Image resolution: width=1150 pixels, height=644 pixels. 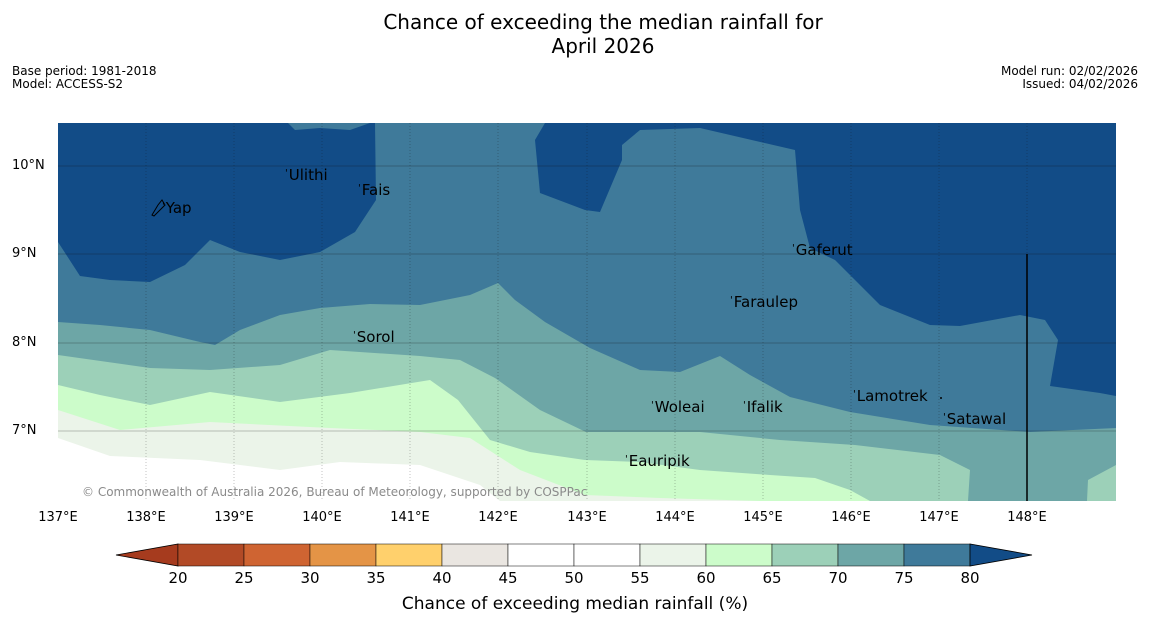 I want to click on colorbar-over-arrow, so click(x=1001, y=555).